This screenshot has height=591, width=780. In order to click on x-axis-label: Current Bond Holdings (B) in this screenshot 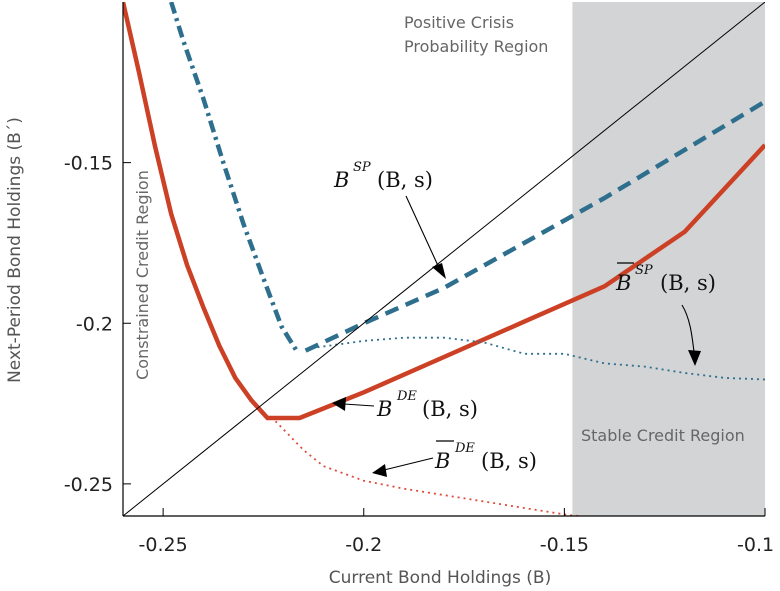, I will do `click(440, 578)`.